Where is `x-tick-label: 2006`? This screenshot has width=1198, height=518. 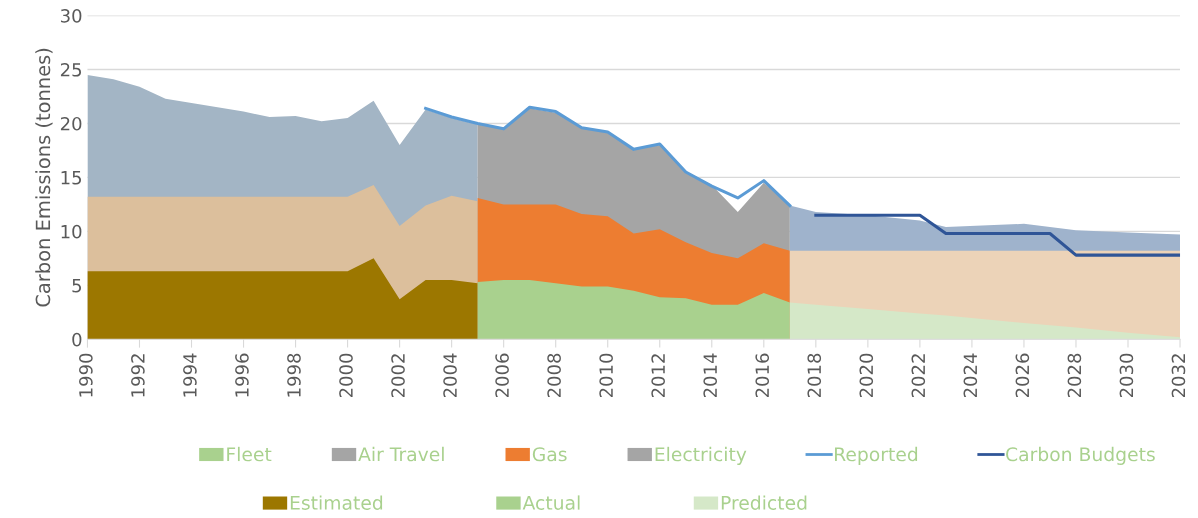
x-tick-label: 2006 is located at coordinates (502, 375).